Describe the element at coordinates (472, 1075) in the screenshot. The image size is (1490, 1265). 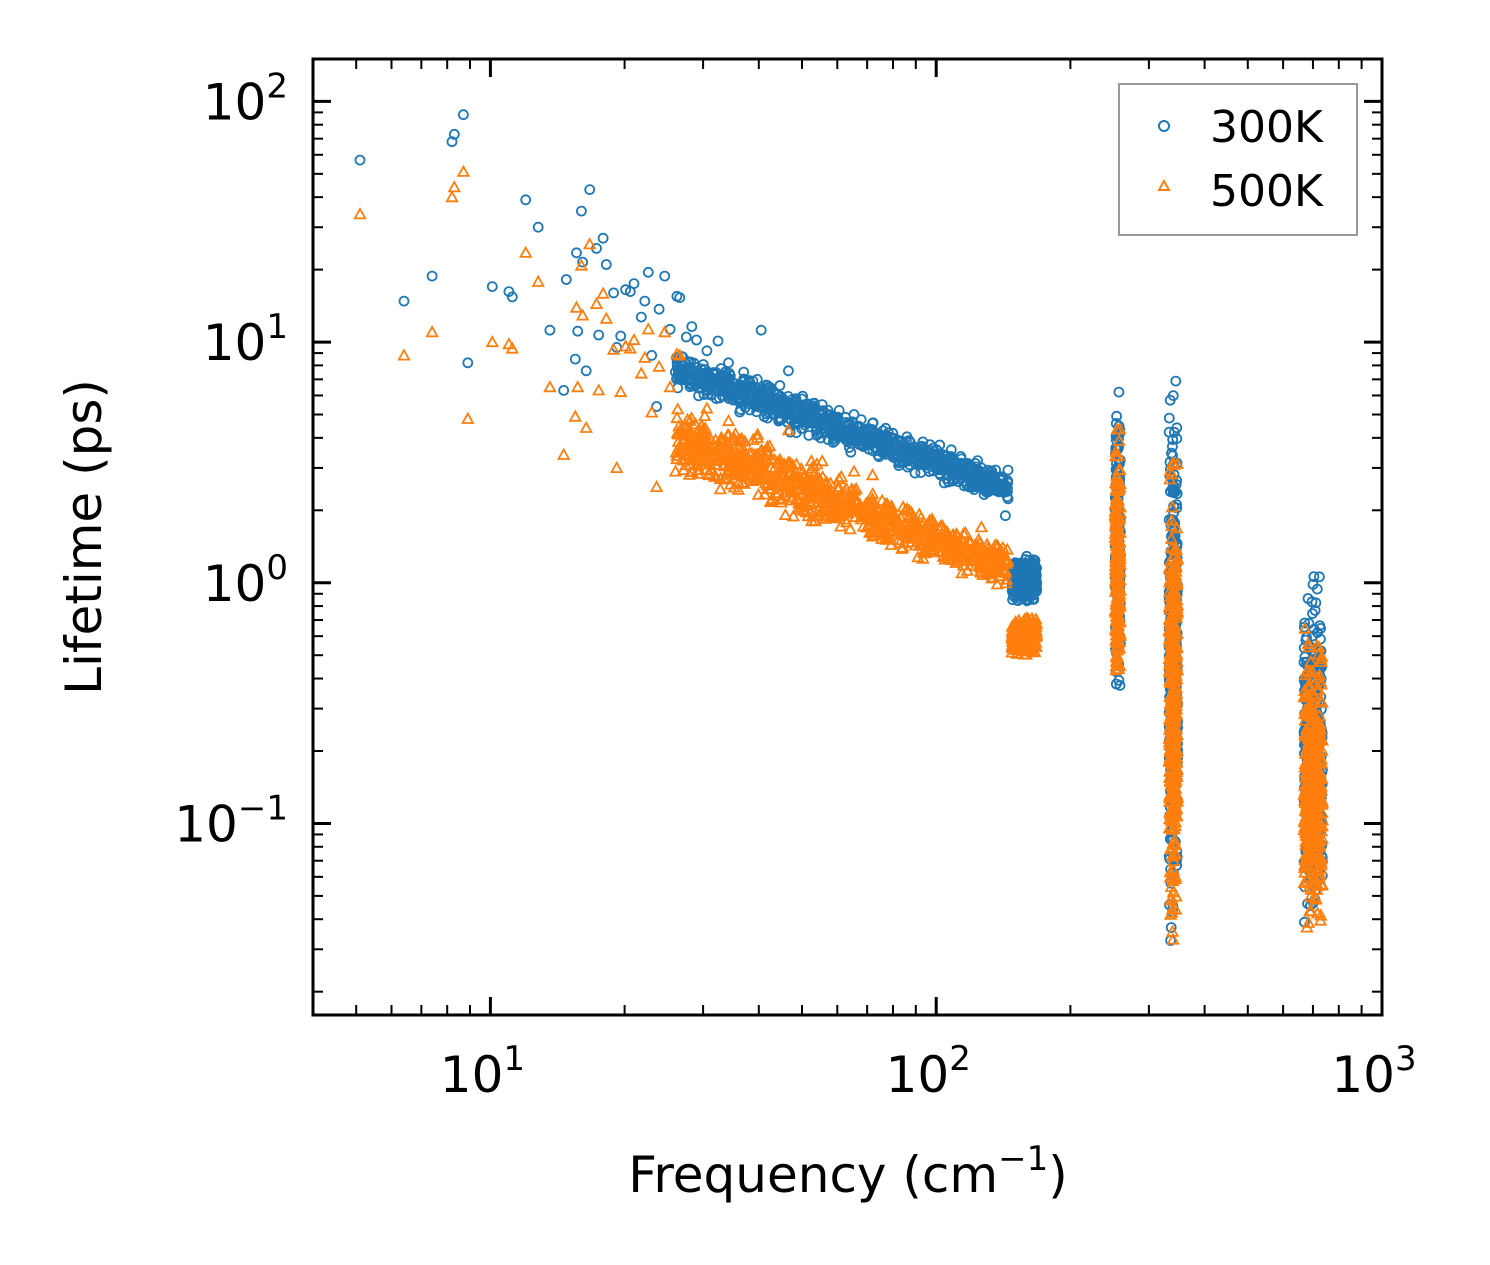
I see `x-tick-base: 10` at that location.